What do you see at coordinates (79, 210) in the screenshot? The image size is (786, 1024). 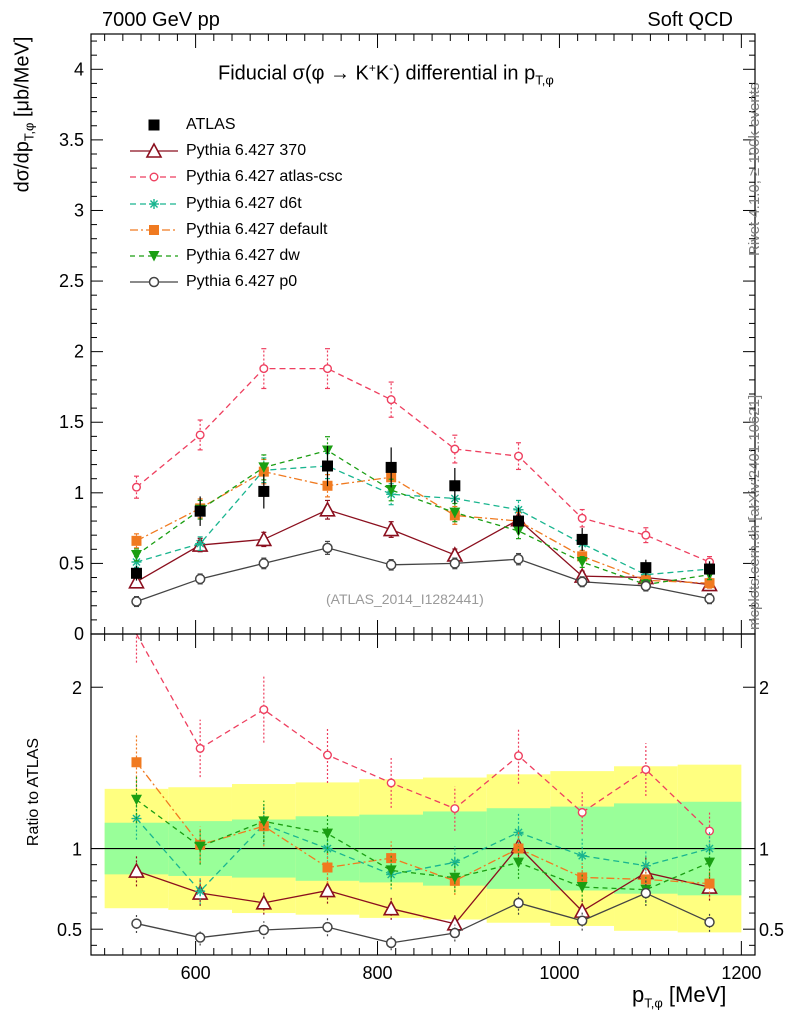 I see `y-tick-label: 3` at bounding box center [79, 210].